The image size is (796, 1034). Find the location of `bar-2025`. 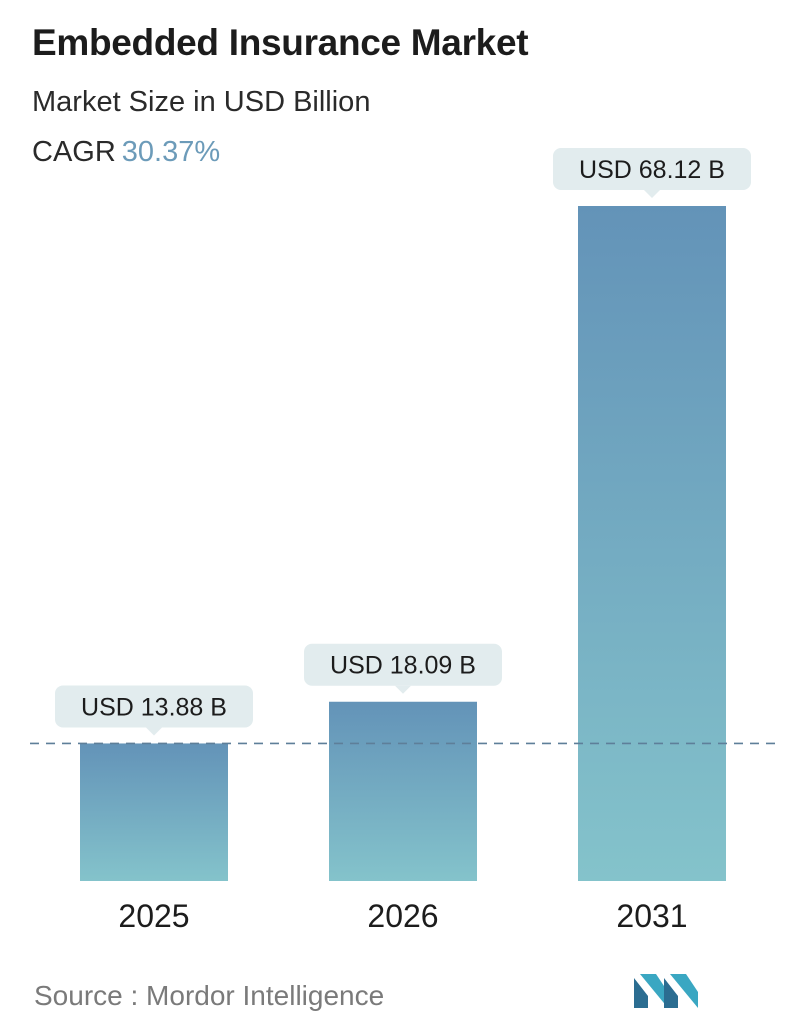

bar-2025 is located at coordinates (154, 812).